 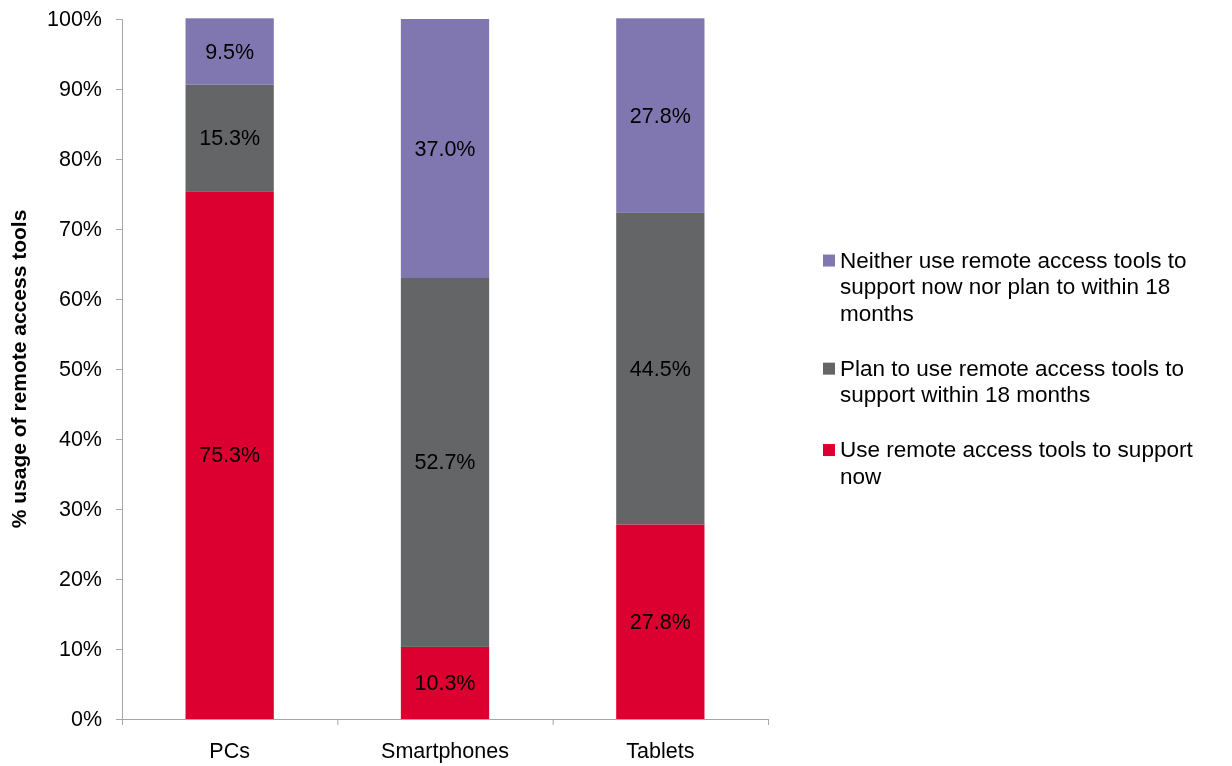 I want to click on y-tick-label: 90%, so click(x=80, y=89).